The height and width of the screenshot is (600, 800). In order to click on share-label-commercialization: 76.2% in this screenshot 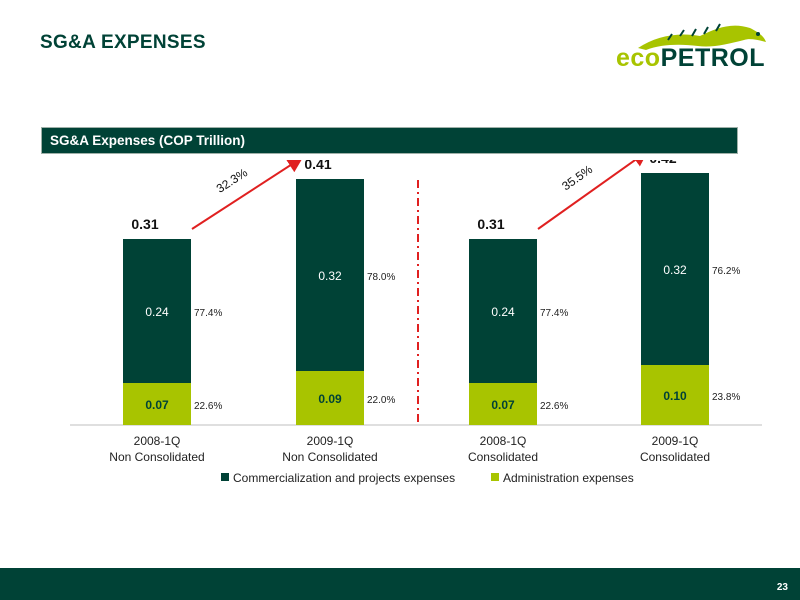, I will do `click(726, 271)`.